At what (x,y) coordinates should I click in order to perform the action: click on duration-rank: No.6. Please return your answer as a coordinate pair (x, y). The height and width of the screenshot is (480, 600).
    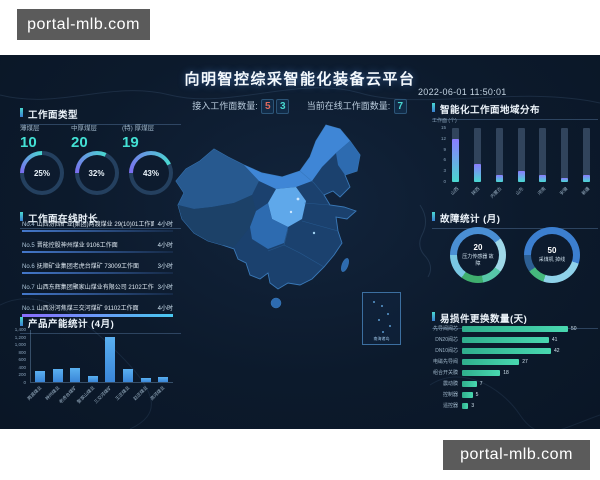
    Looking at the image, I should click on (28, 267).